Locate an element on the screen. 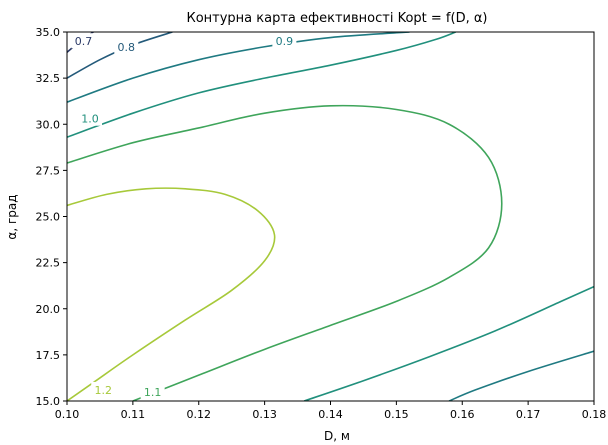 This screenshot has height=445, width=608. x-tick-label: 0.14 is located at coordinates (330, 414).